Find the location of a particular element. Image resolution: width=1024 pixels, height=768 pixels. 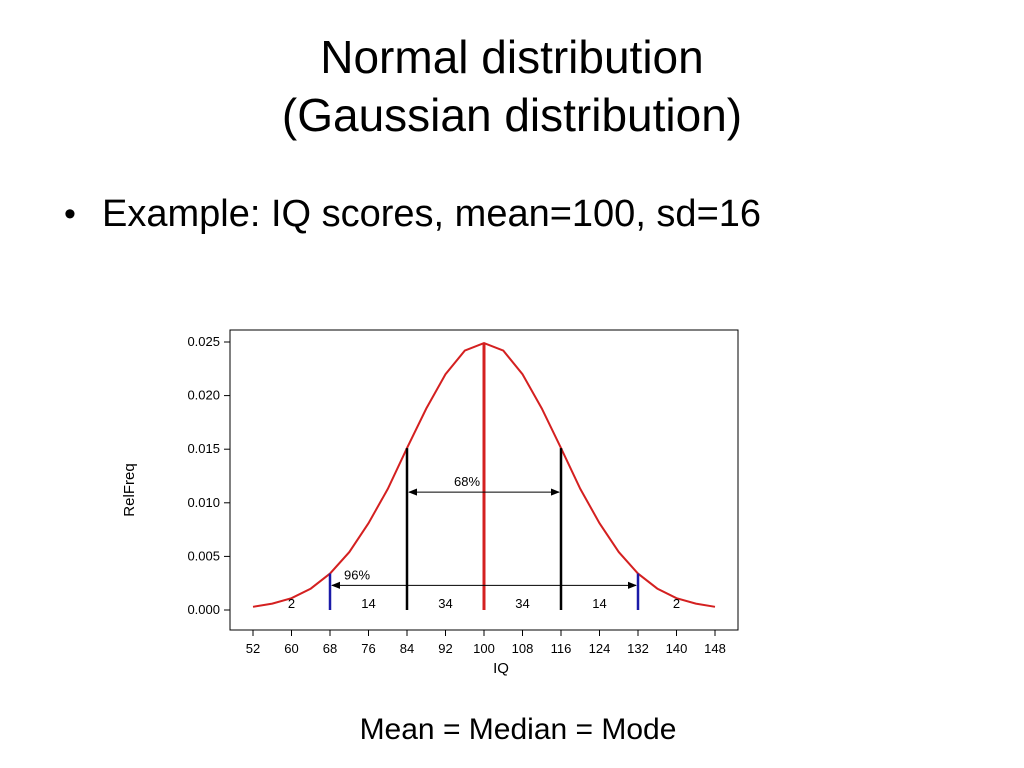

bullet-item: • Example: IQ scores, mean=100, sd=16 is located at coordinates (409, 214).